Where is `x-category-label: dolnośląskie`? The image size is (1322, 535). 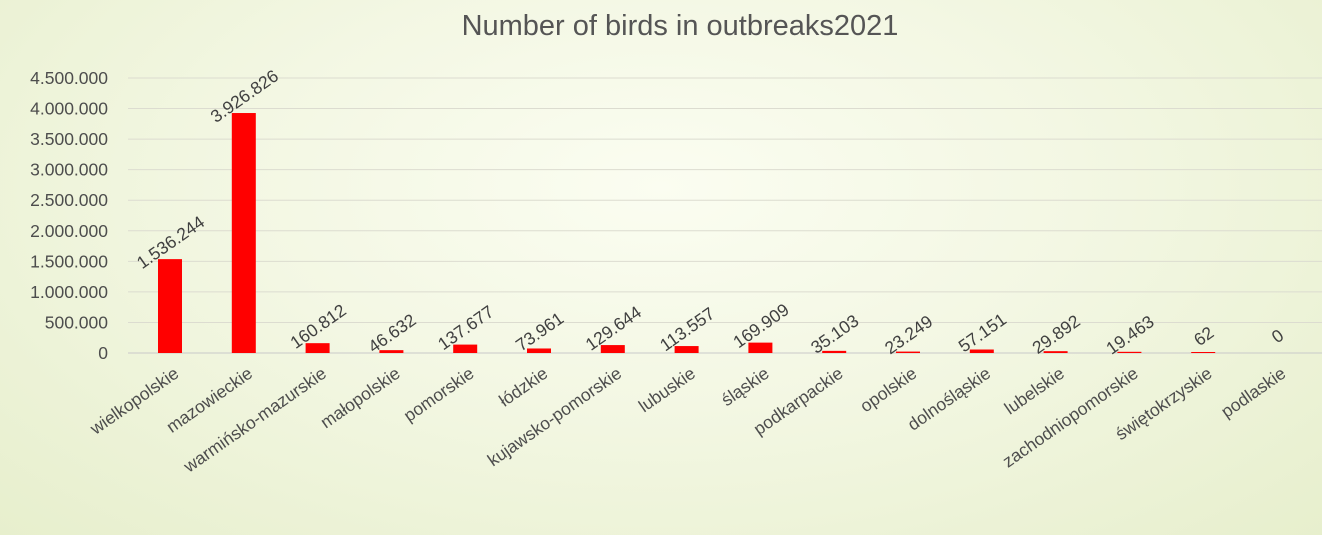 x-category-label: dolnośląskie is located at coordinates (949, 399).